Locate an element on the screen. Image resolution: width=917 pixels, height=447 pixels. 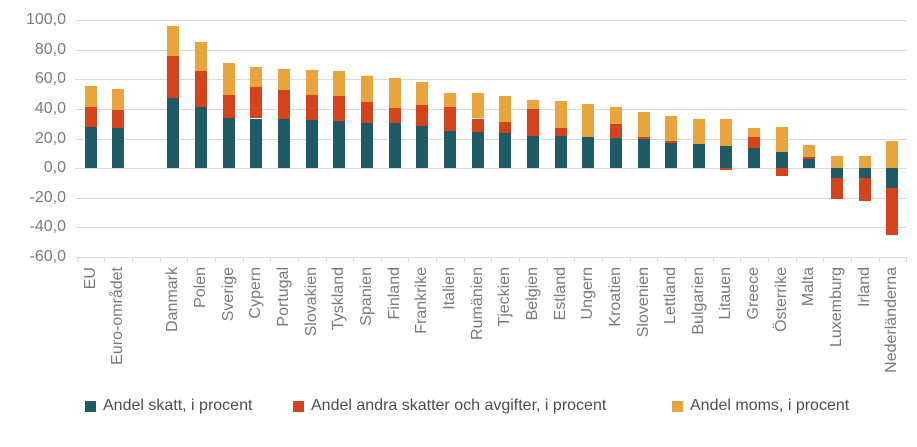
category-label: Greece is located at coordinates (754, 293).